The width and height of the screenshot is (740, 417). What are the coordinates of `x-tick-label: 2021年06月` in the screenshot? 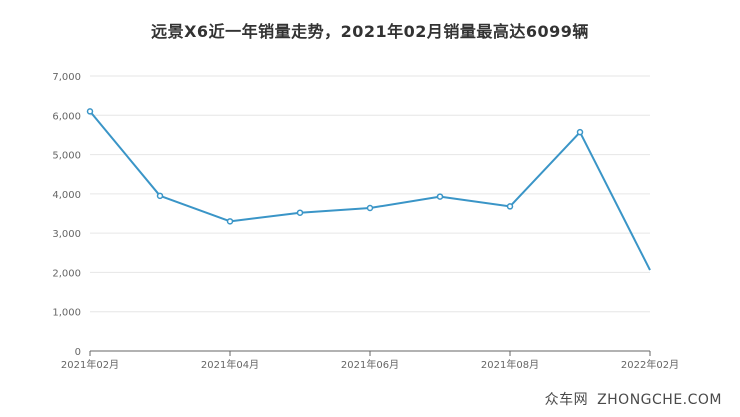 It's located at (370, 364).